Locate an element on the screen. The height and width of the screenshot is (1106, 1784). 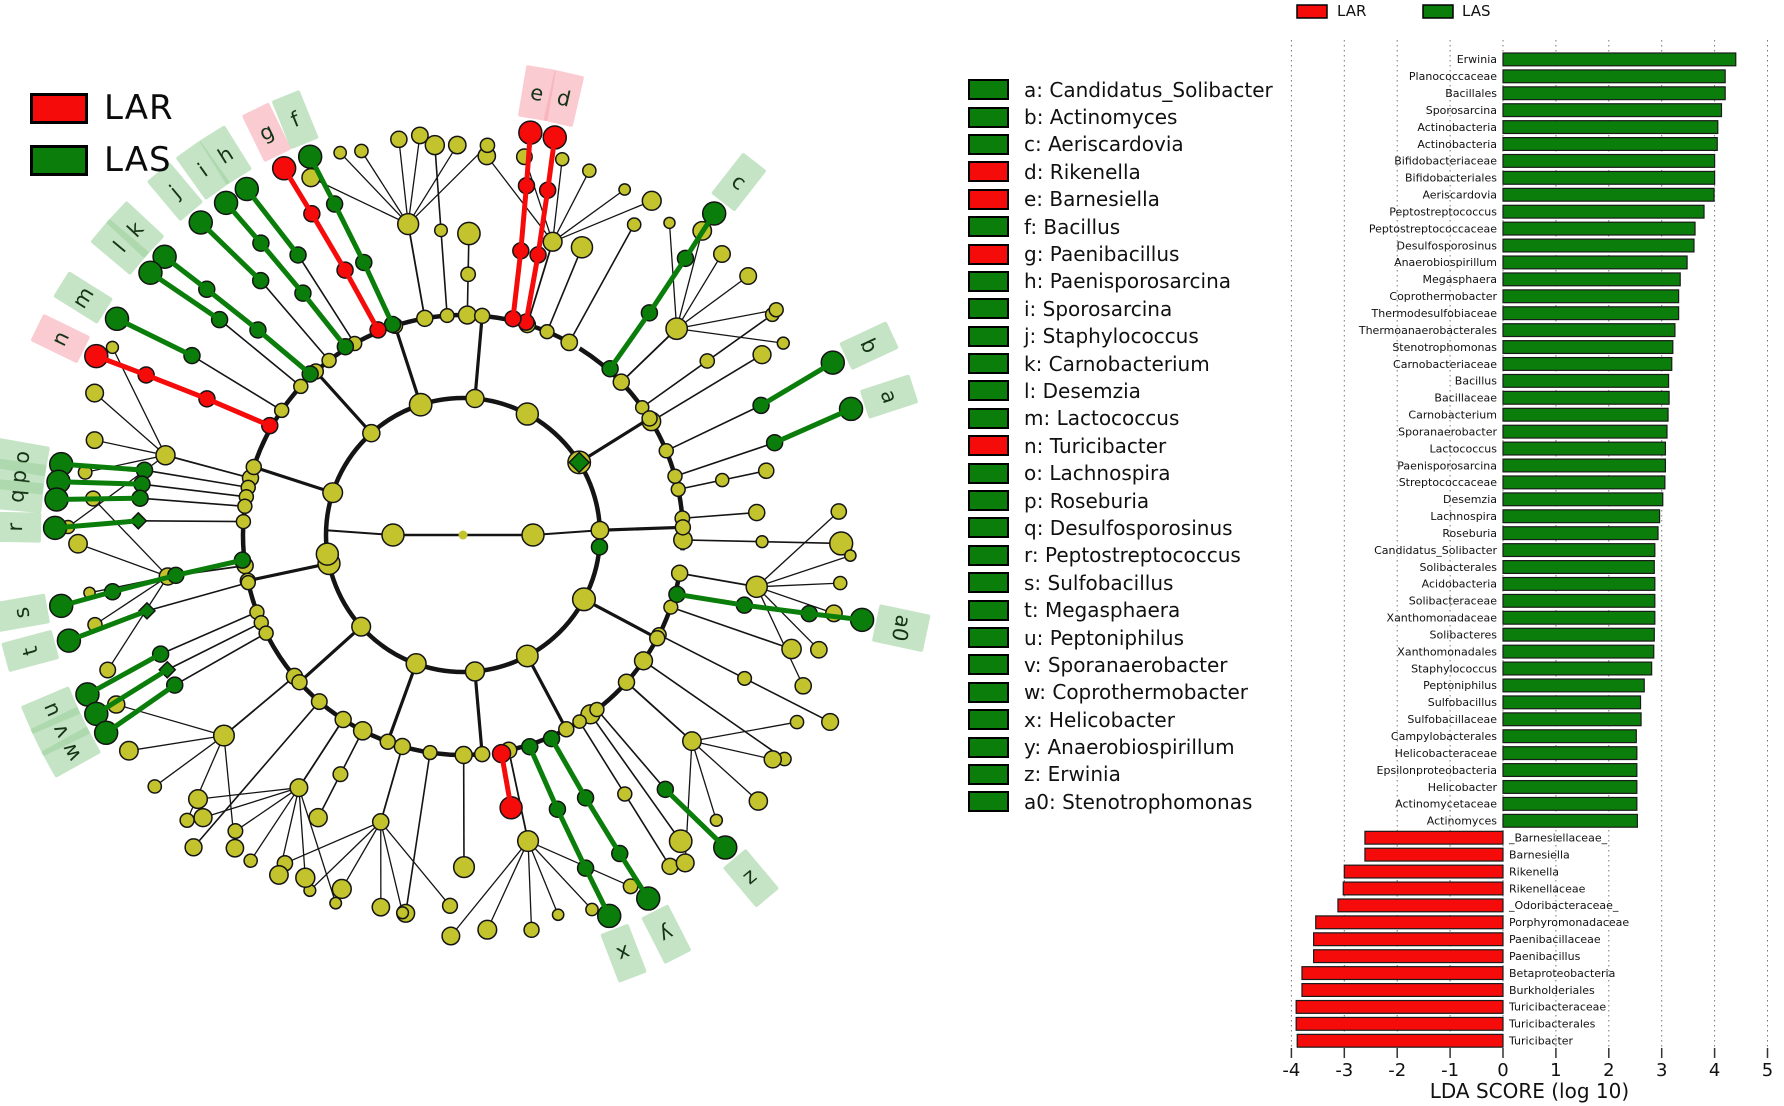
axis-tick-label: 2 is located at coordinates (1608, 1070).